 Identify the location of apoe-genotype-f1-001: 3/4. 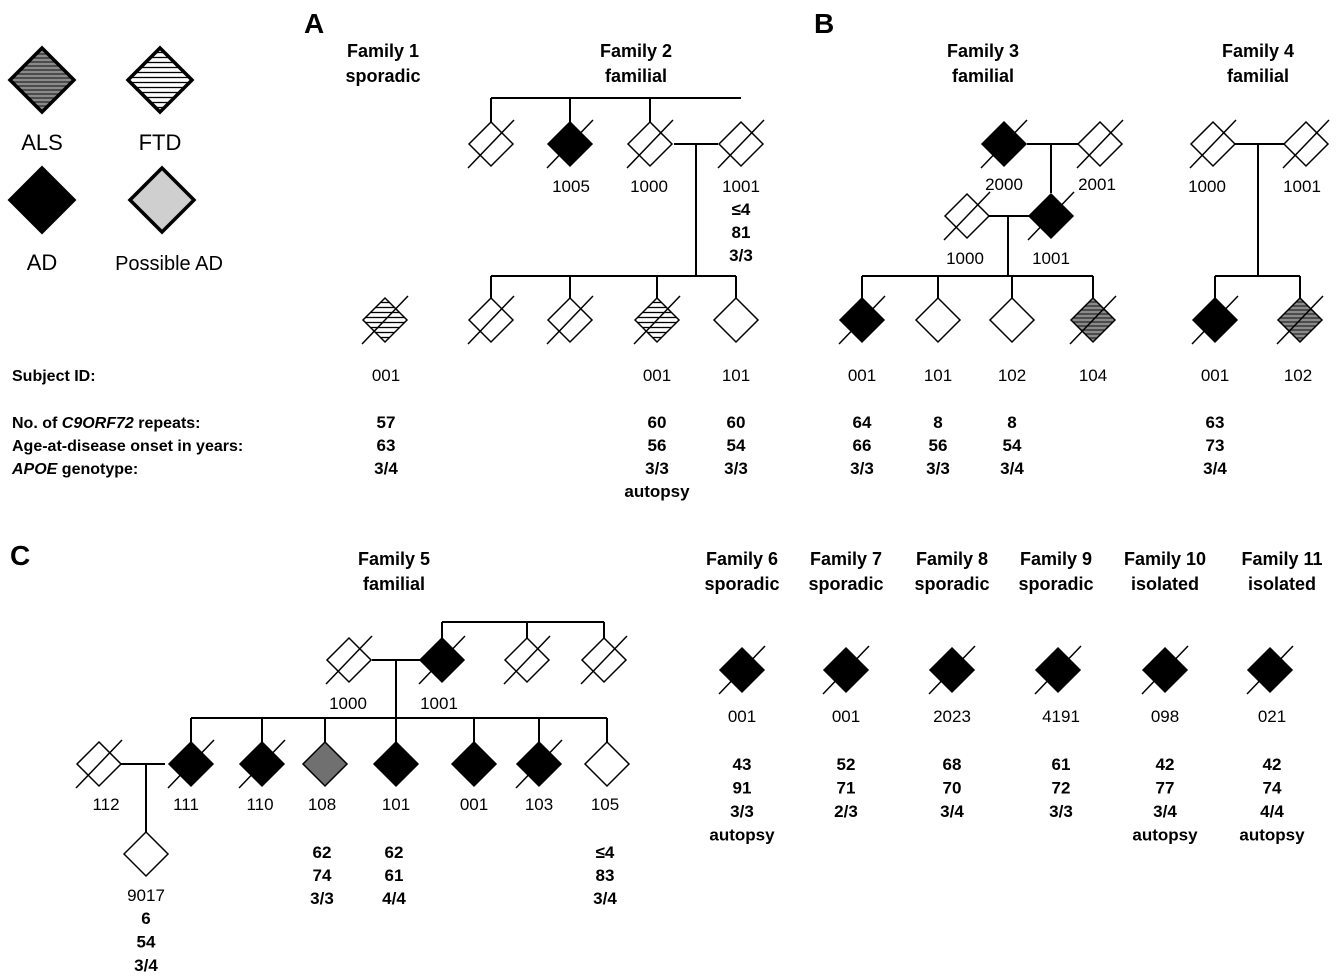
(386, 468).